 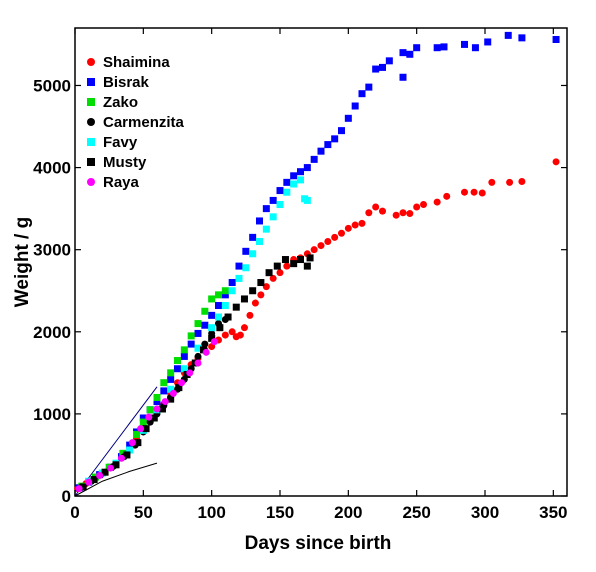 What do you see at coordinates (52, 414) in the screenshot?
I see `y-tick-label: 1000` at bounding box center [52, 414].